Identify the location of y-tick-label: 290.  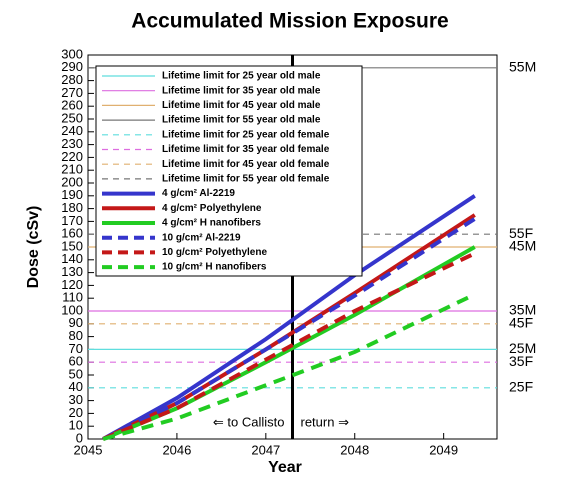
(72, 66).